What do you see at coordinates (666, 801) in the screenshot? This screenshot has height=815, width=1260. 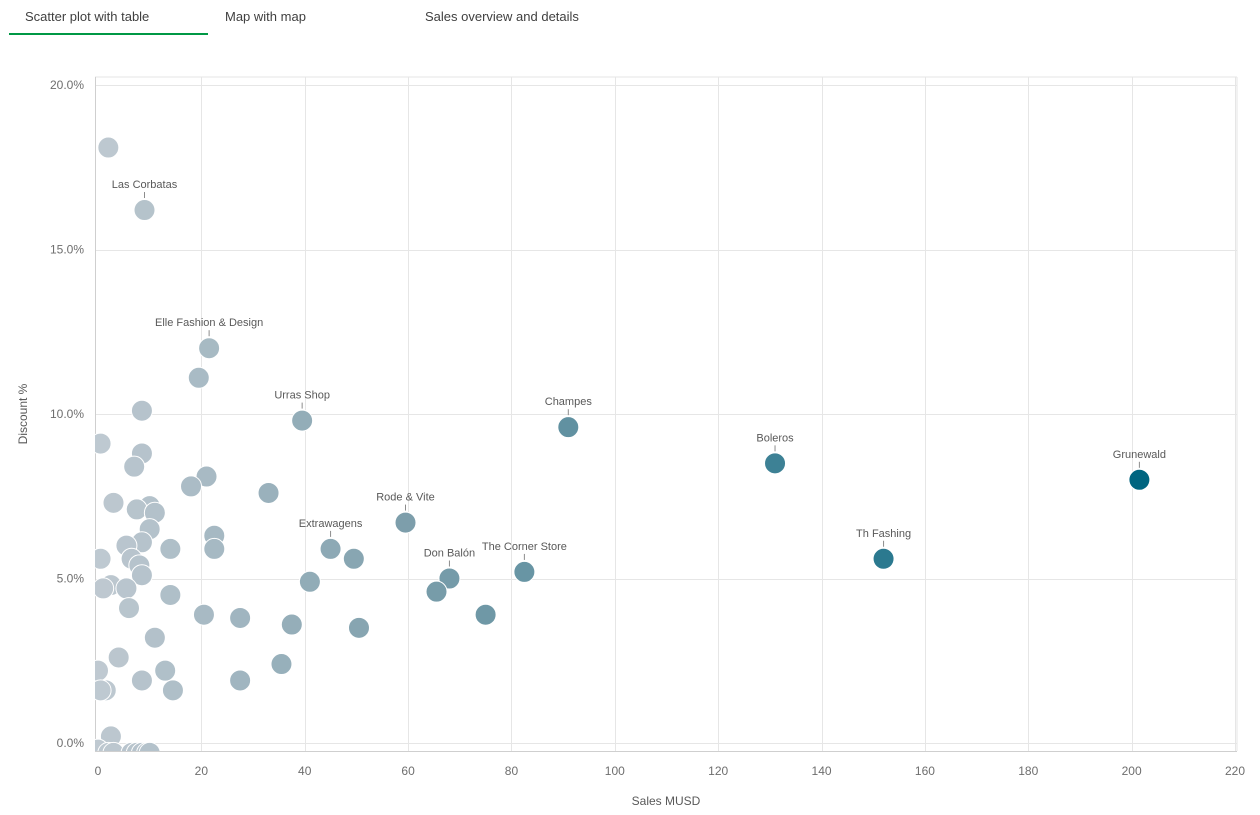 I see `x-axis-title: Sales MUSD` at bounding box center [666, 801].